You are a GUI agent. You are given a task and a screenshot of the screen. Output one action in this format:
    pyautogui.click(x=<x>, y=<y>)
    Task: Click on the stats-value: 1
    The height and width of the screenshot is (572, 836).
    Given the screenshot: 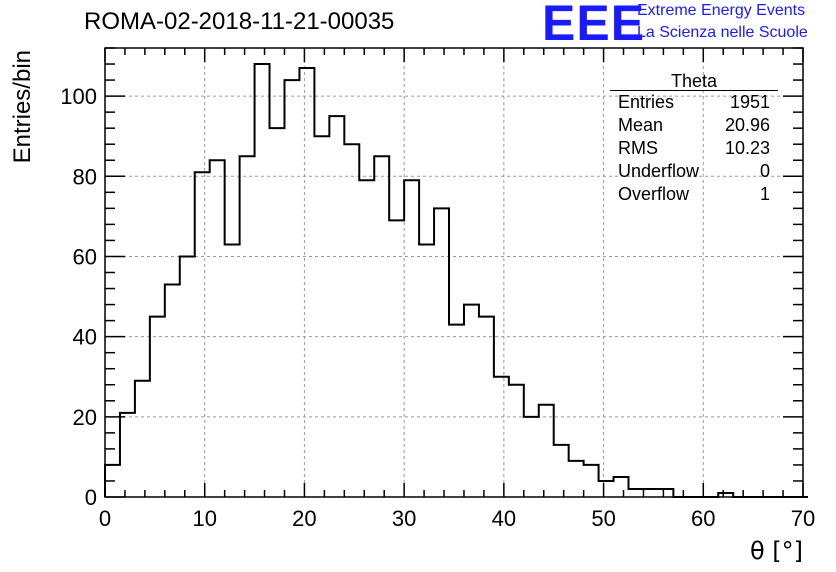 What is the action you would take?
    pyautogui.click(x=764, y=194)
    